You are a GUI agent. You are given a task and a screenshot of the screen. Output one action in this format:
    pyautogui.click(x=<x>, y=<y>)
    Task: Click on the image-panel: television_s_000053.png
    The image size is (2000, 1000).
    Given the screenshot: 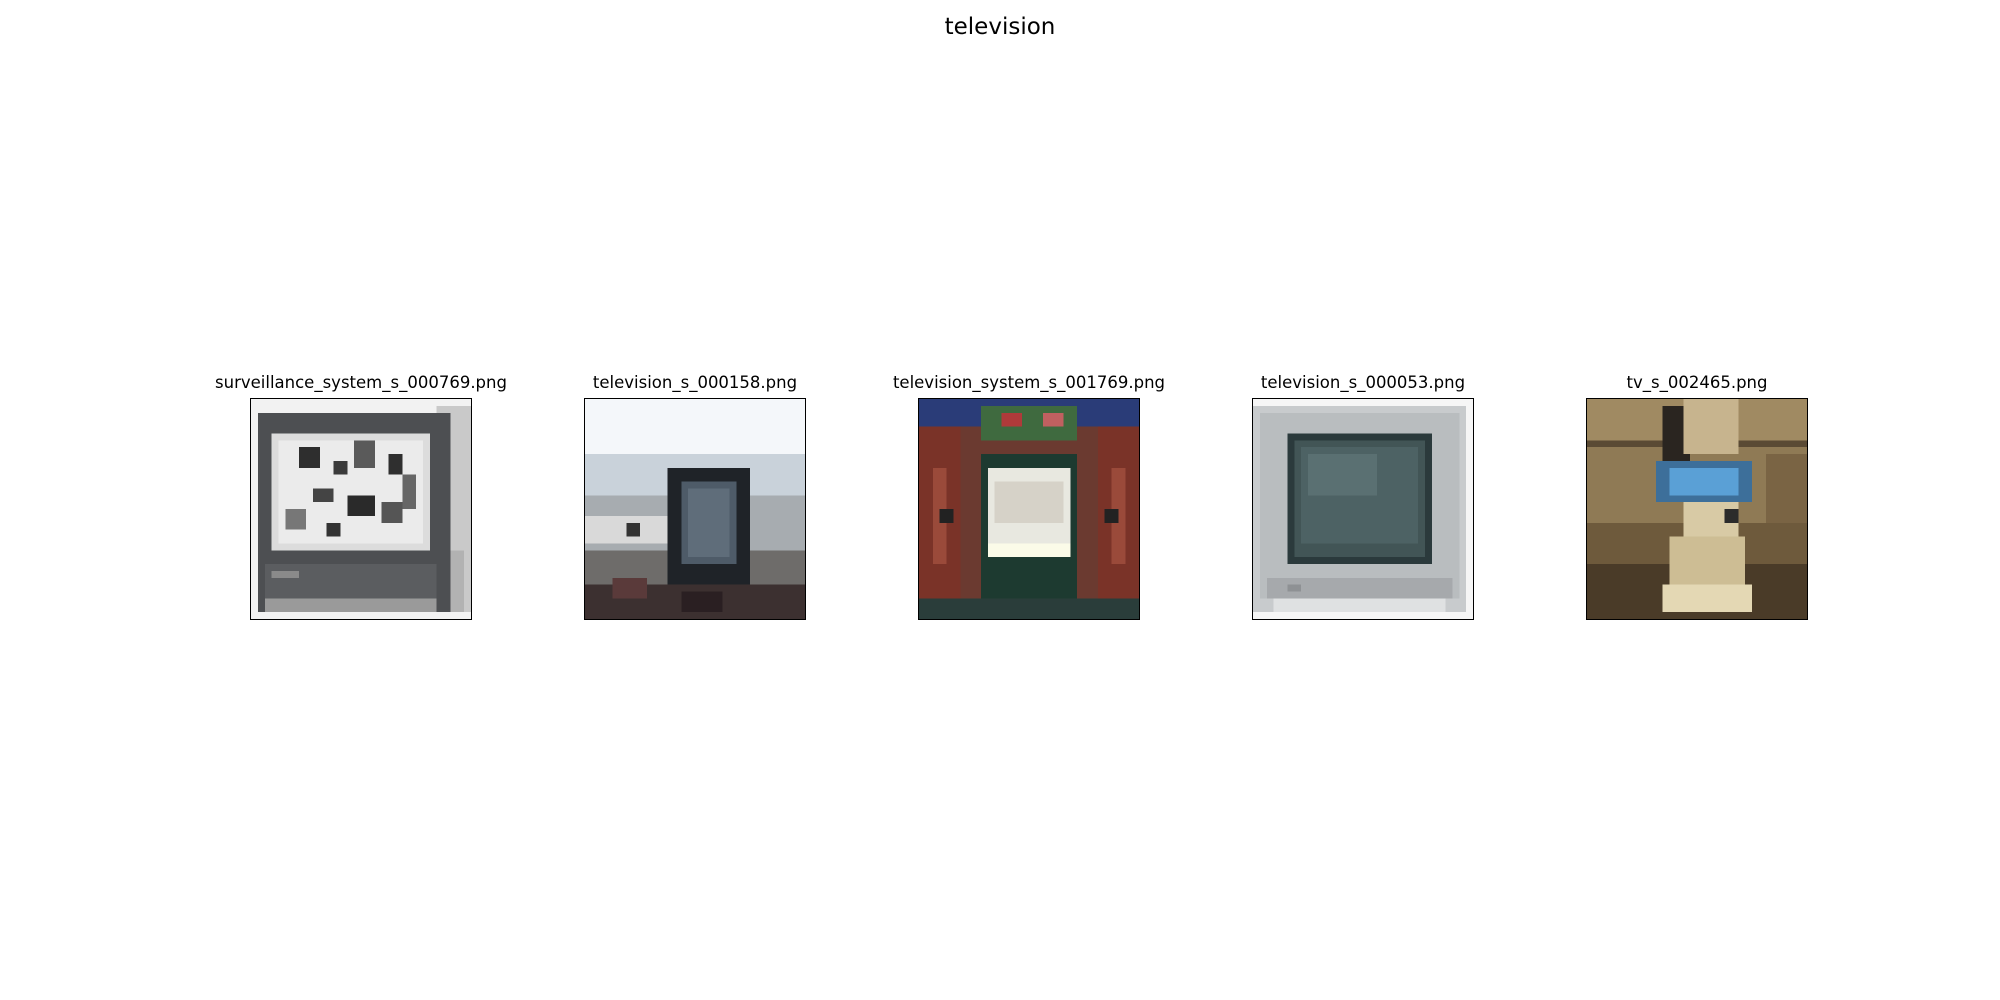 What is the action you would take?
    pyautogui.click(x=1363, y=496)
    